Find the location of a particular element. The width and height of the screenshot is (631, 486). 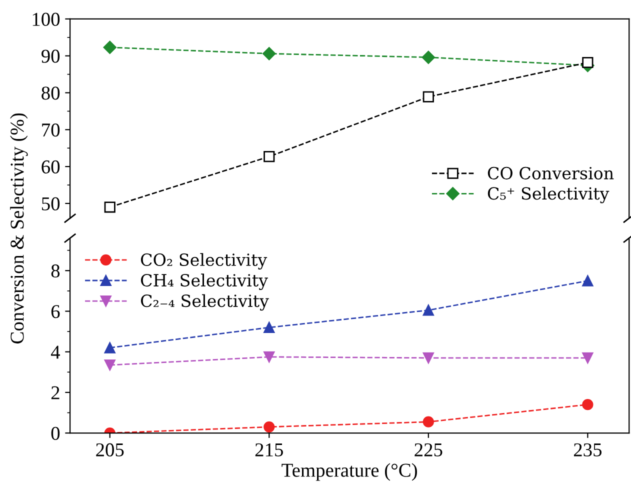

x-tick-label: 215 is located at coordinates (269, 449).